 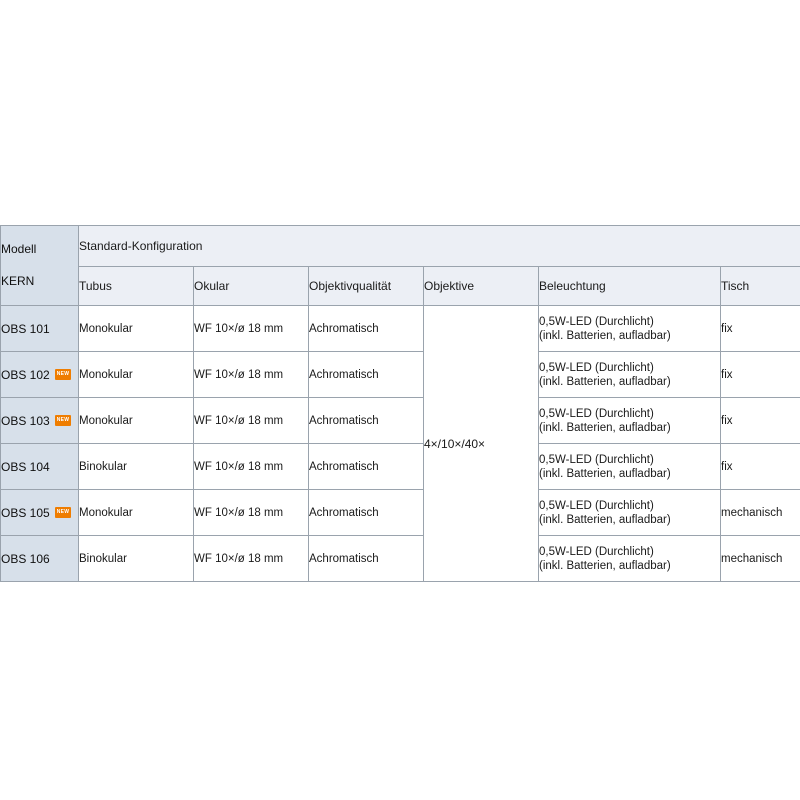 I want to click on column-header-beleuchtung: Beleuchtung, so click(x=629, y=286).